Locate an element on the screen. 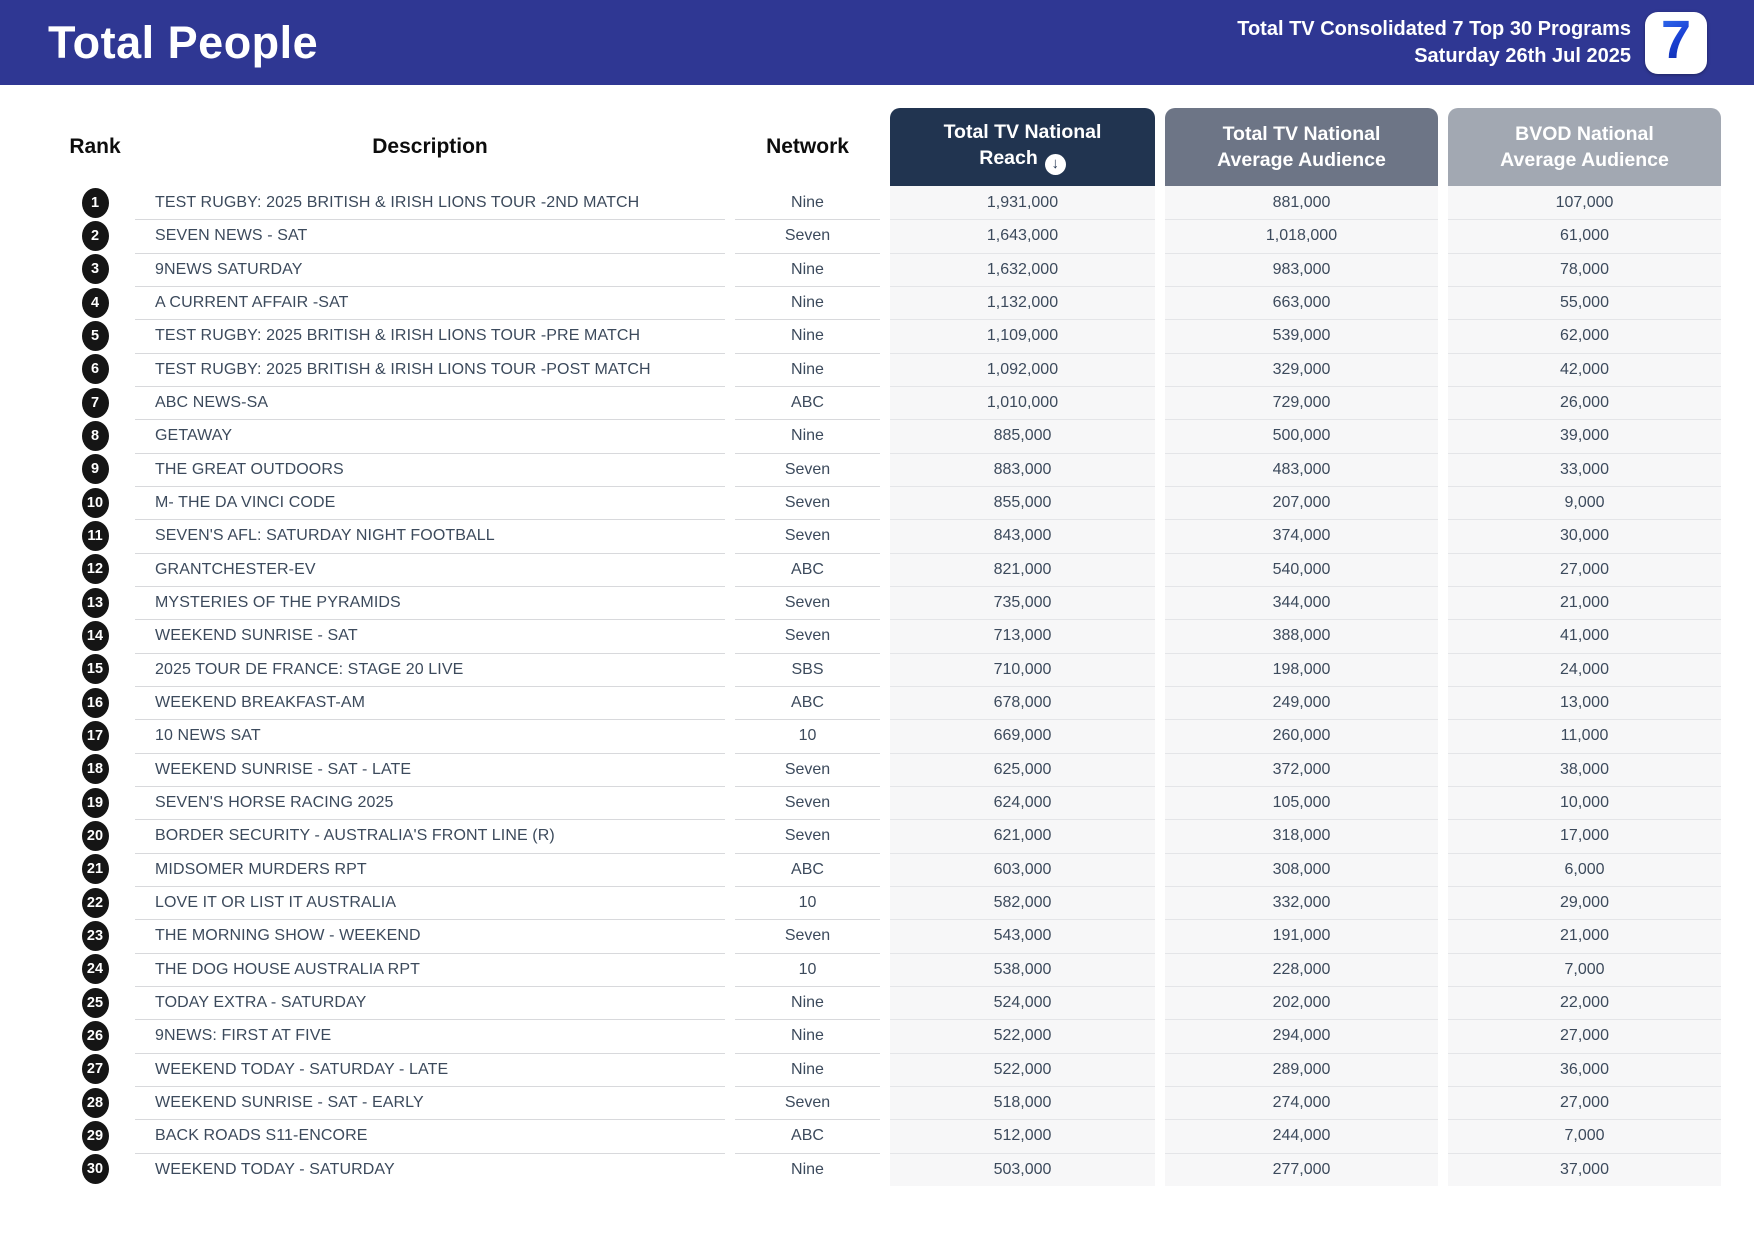  description-cell: BACK ROADS S11-ENCORE is located at coordinates (430, 1135).